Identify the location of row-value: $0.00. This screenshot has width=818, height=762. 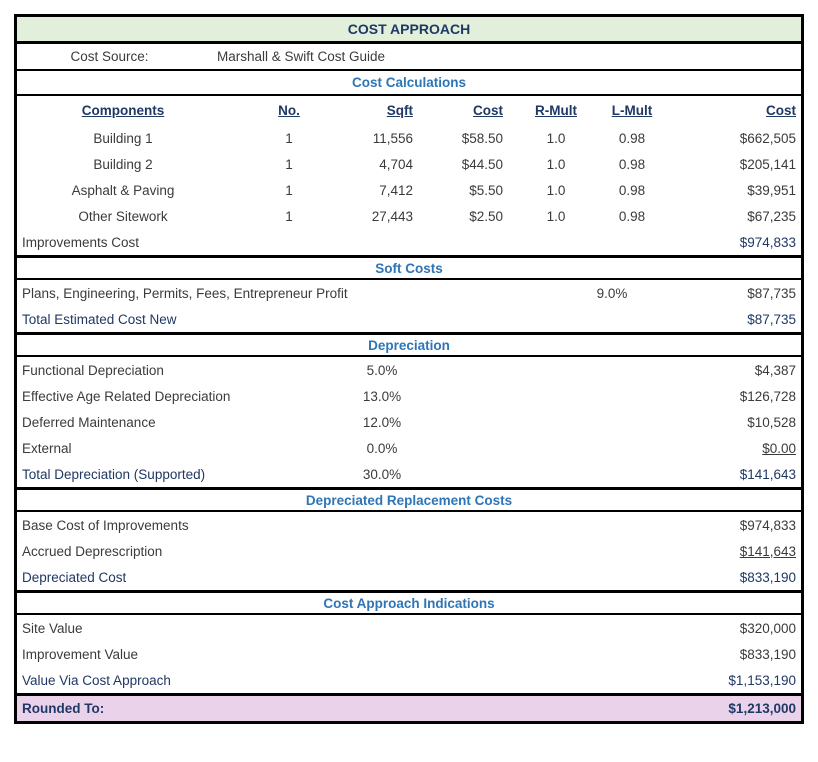
(779, 448).